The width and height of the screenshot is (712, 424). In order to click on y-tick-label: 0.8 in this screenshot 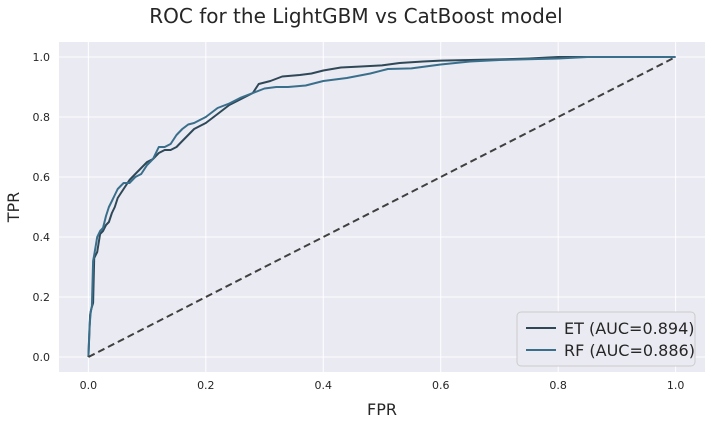, I will do `click(42, 117)`.